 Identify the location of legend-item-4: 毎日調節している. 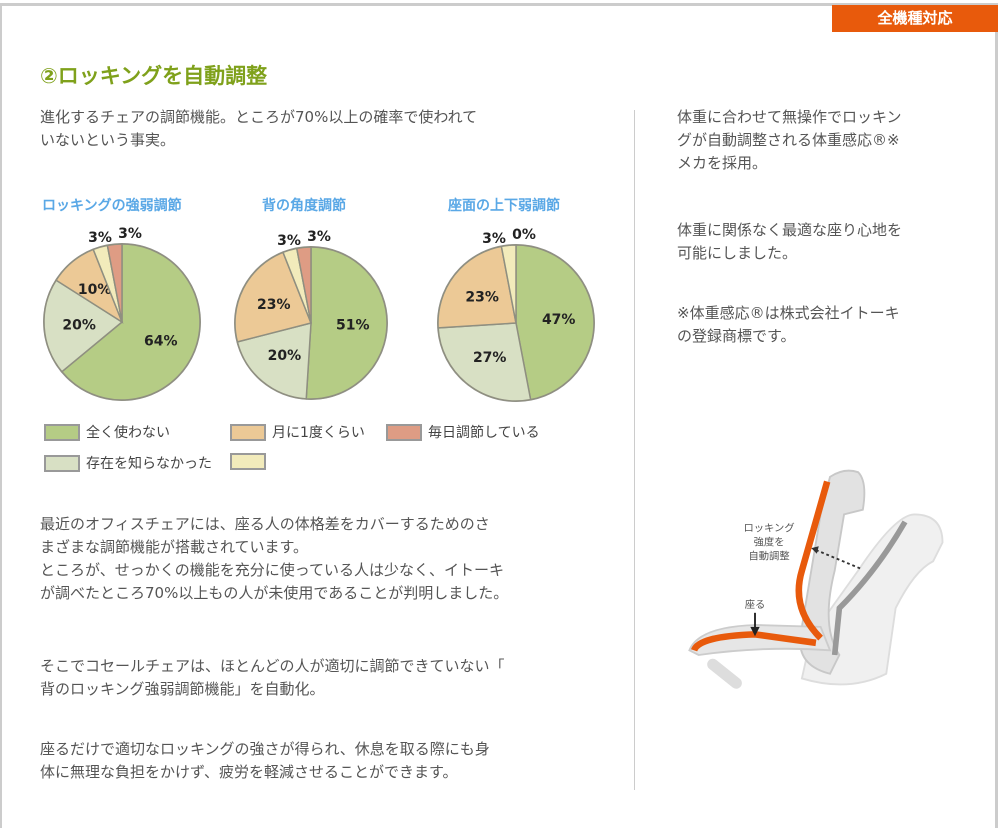
(463, 432).